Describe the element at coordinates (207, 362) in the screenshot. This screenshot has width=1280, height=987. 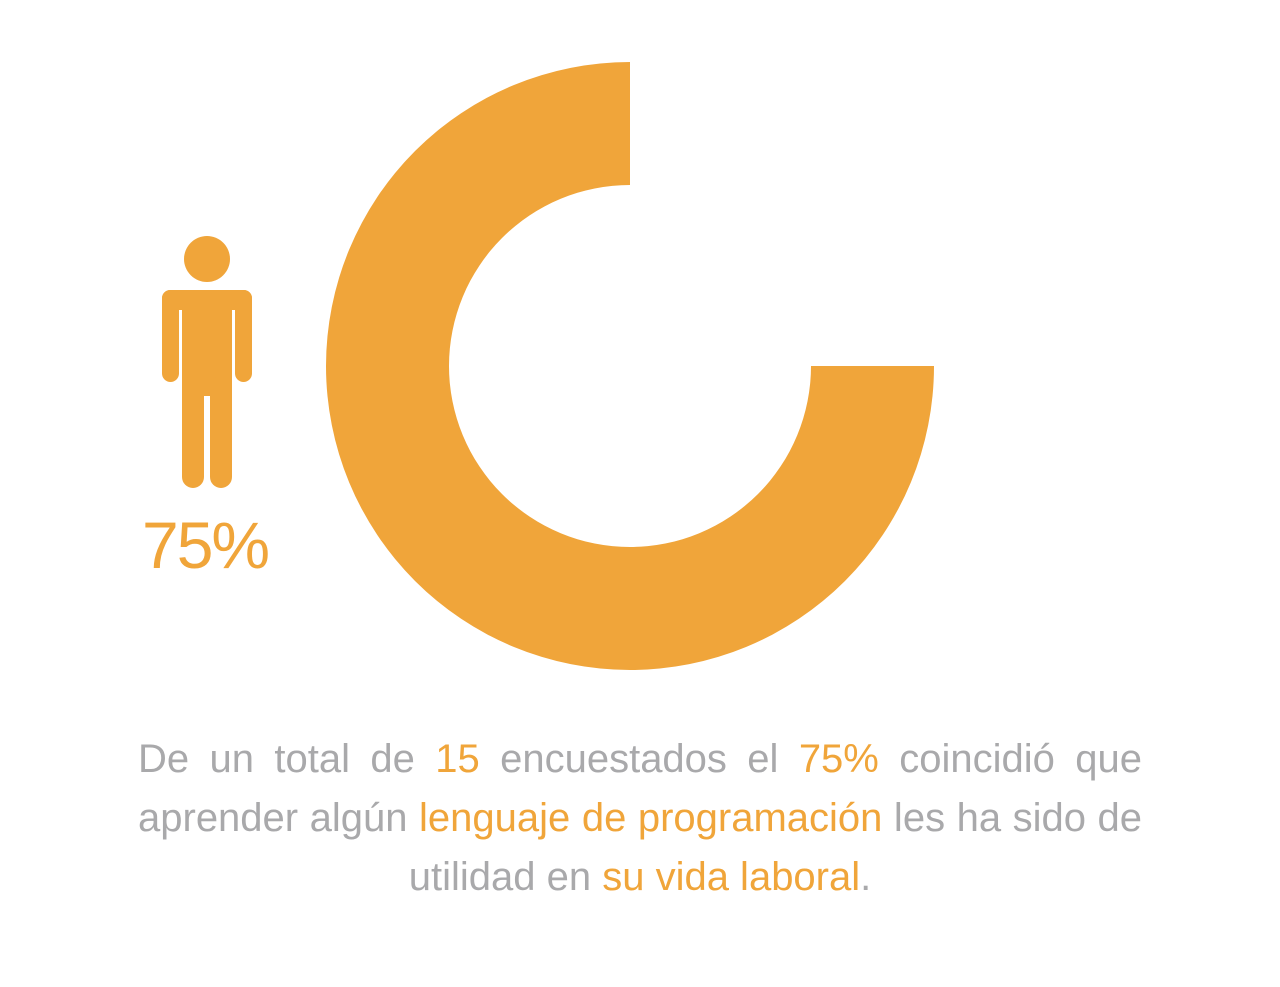
I see `person-icon` at that location.